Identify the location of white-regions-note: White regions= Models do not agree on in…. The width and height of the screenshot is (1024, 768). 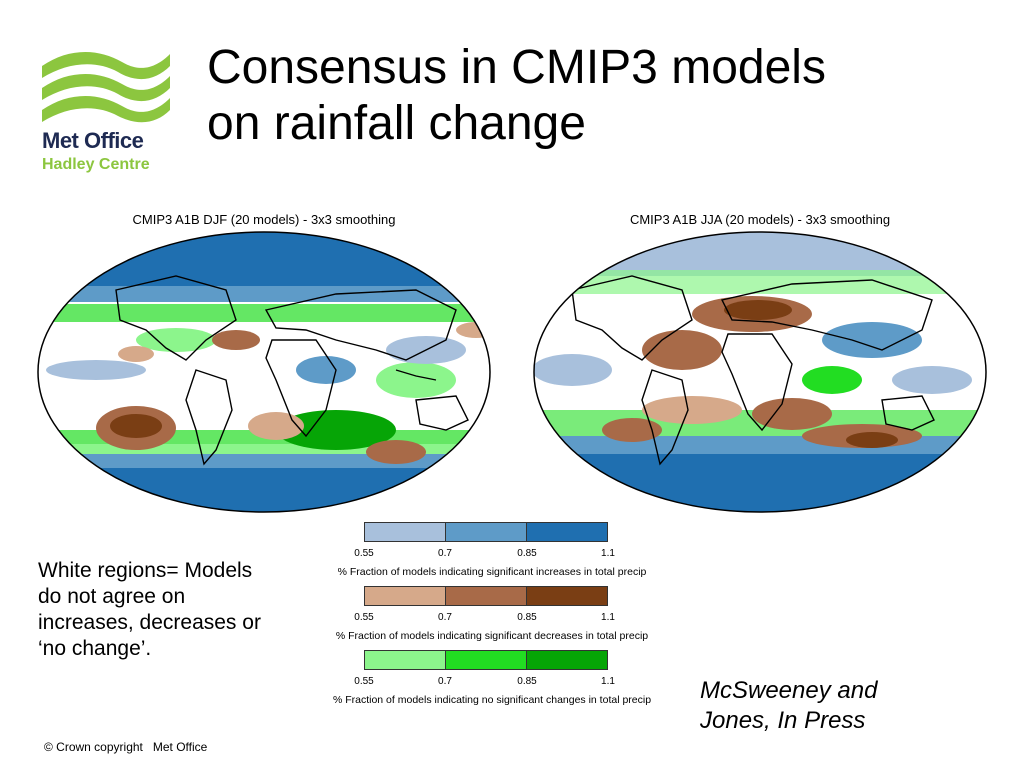
(149, 609).